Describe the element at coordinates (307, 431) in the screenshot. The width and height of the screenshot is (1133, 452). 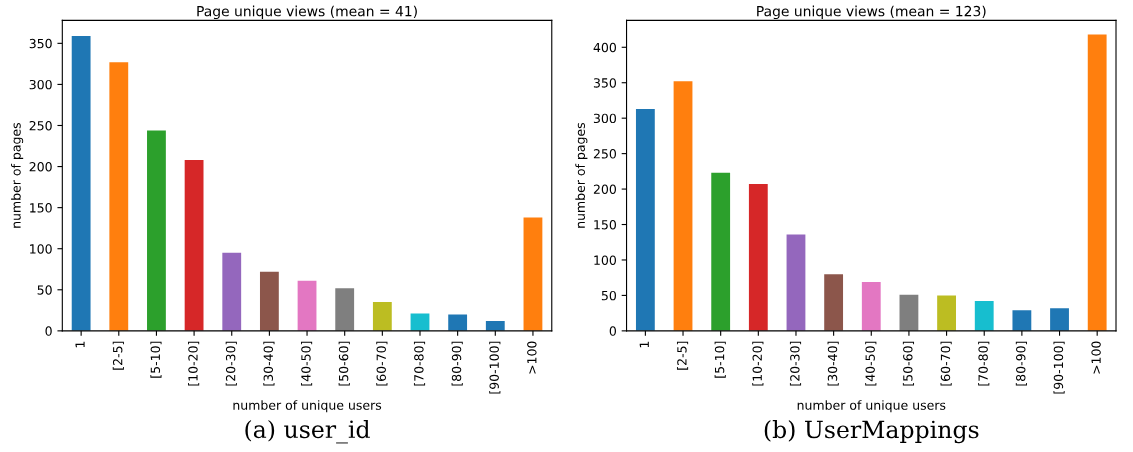
I see `text: (a) user_id` at that location.